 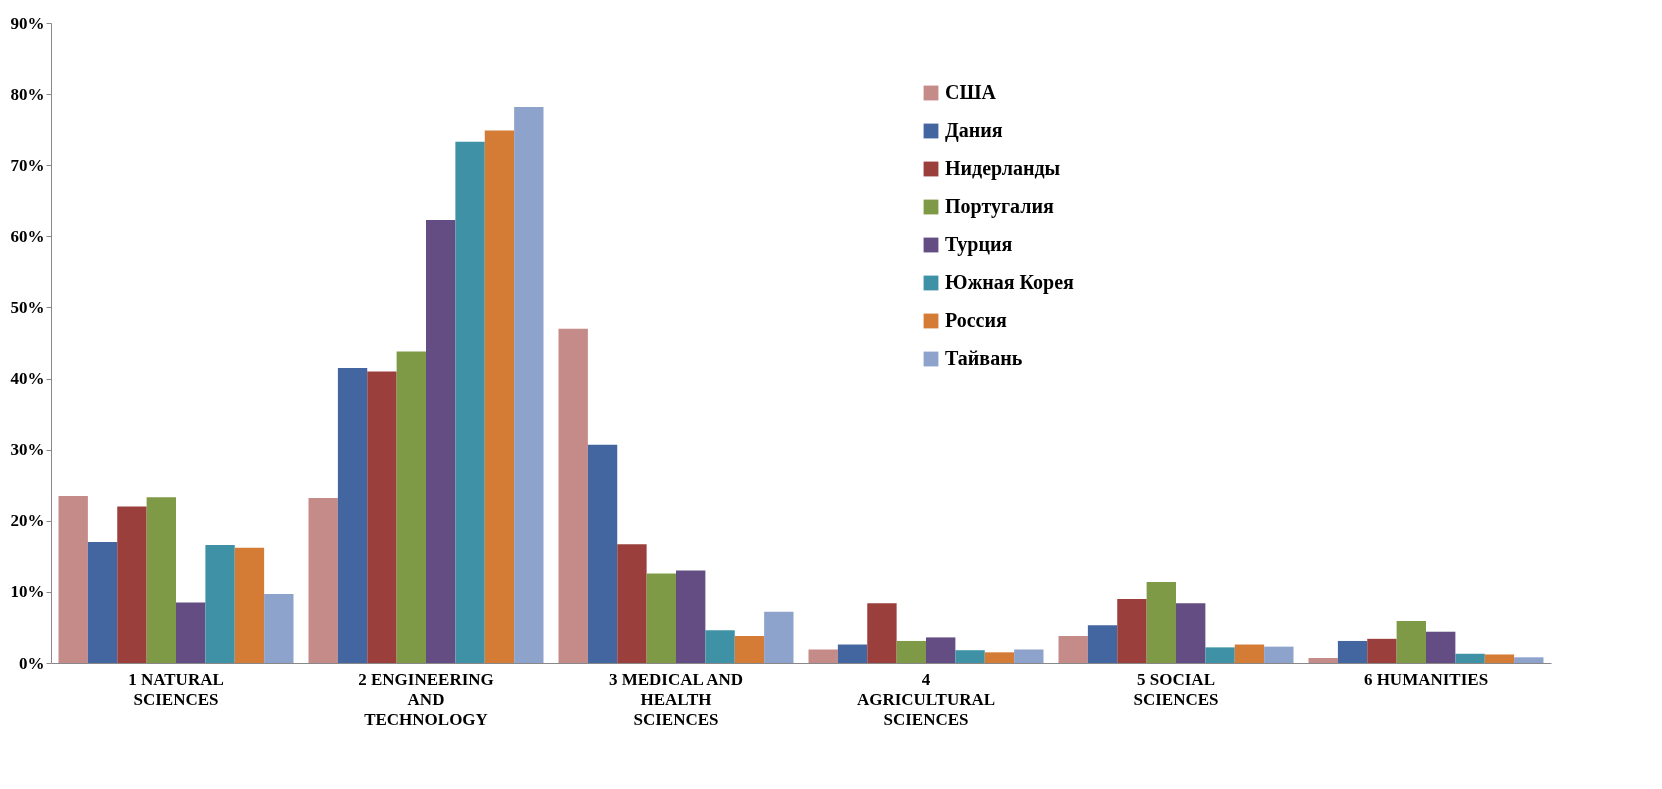 What do you see at coordinates (974, 130) in the screenshot?
I see `legend-label: Дания` at bounding box center [974, 130].